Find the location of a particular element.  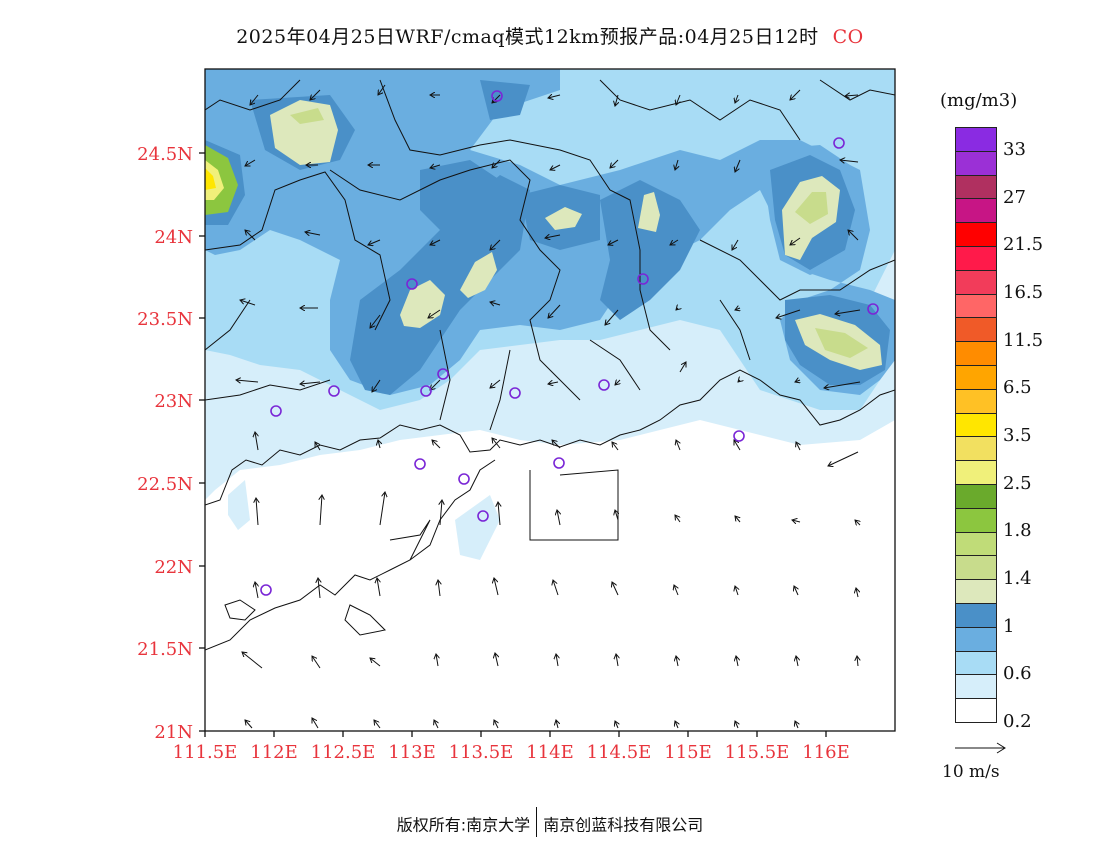

lon-label: 113.5E is located at coordinates (481, 752).